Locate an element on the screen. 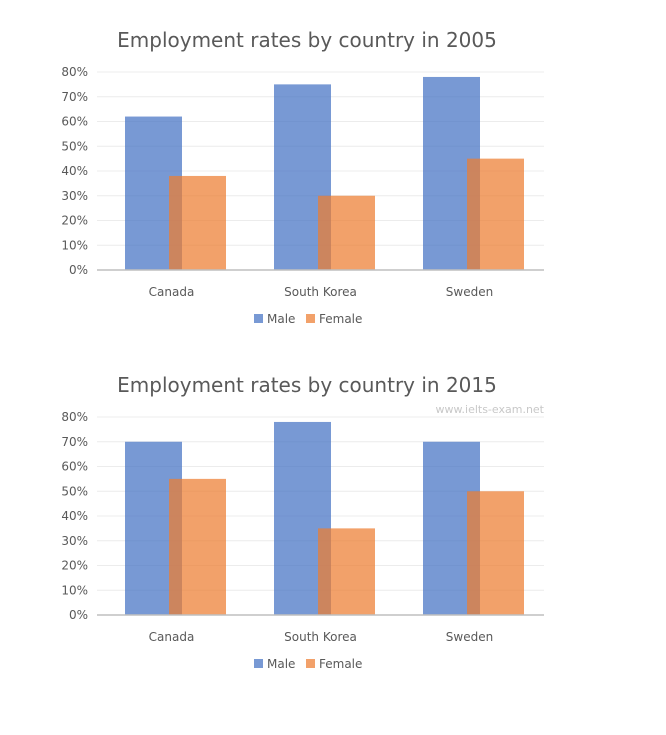 This screenshot has width=666, height=735. watermark: www.ielts-exam.net is located at coordinates (490, 409).